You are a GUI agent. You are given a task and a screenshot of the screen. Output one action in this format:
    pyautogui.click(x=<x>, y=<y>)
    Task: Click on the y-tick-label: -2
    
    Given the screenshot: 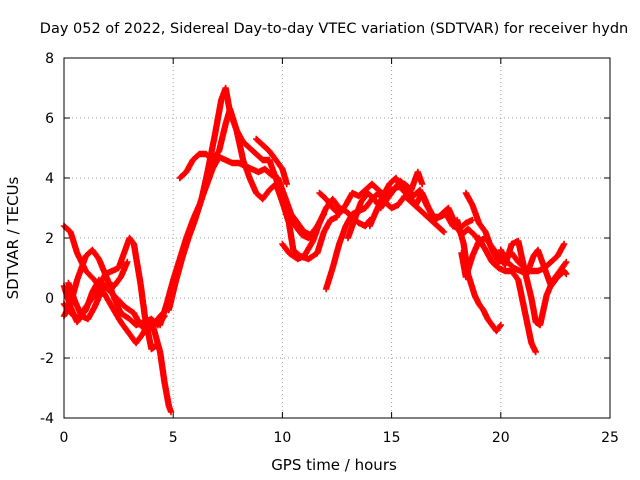 What is the action you would take?
    pyautogui.click(x=47, y=359)
    